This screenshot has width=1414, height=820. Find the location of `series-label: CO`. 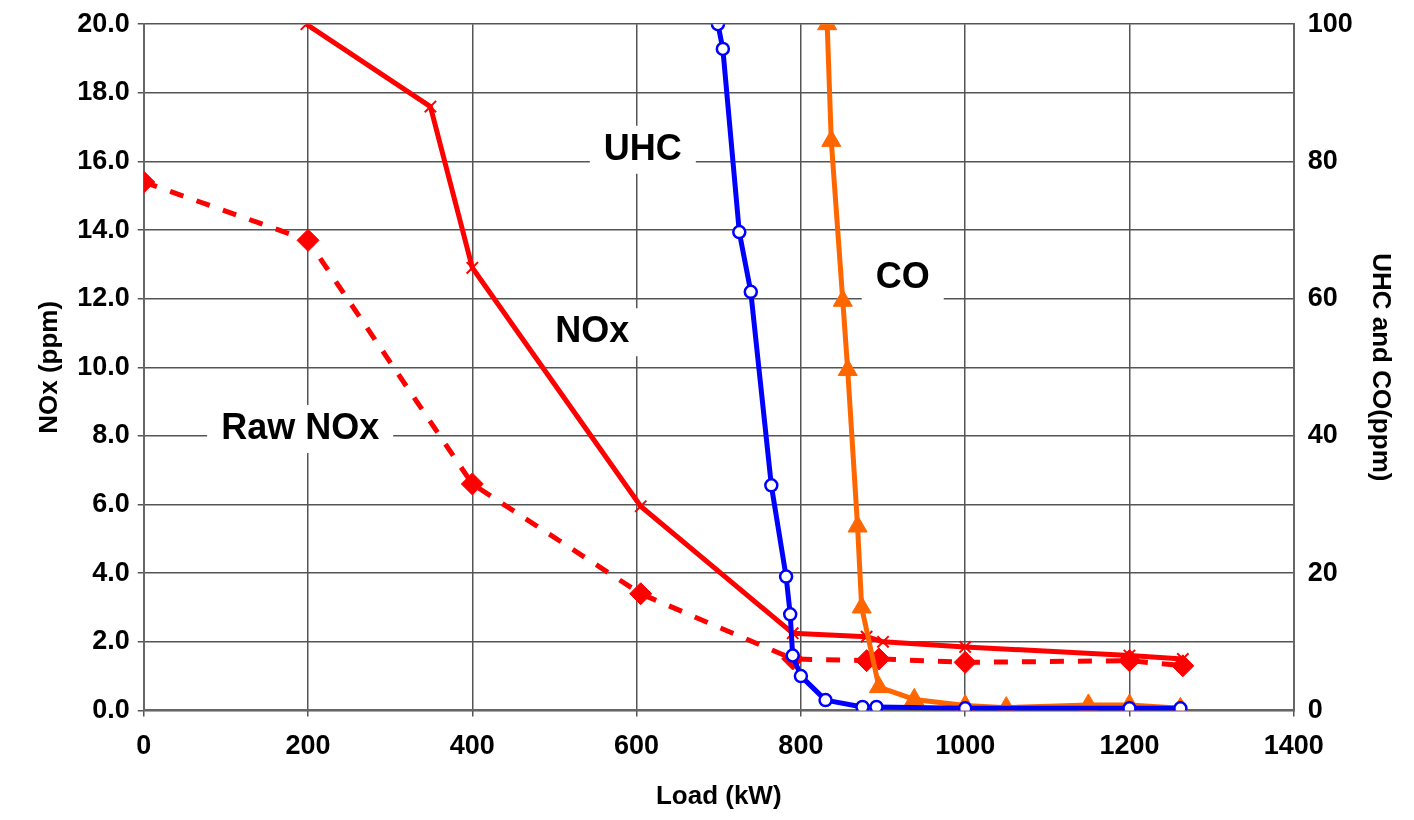

series-label: CO is located at coordinates (902, 276).